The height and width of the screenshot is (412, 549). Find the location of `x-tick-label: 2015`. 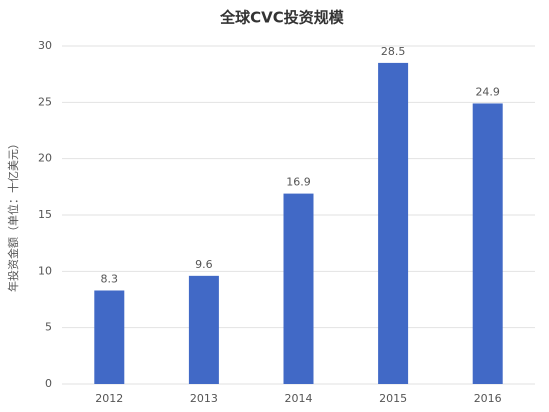

x-tick-label: 2015 is located at coordinates (393, 398).